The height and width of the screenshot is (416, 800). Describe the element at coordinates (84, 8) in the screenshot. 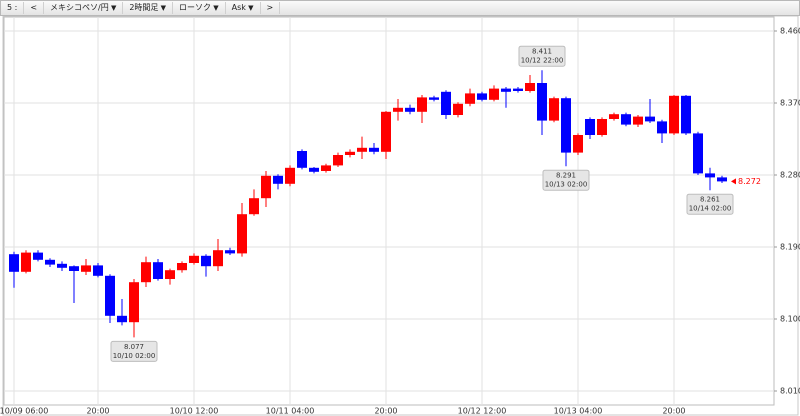

I see `symbol-select: メキシコペソ/円` at that location.